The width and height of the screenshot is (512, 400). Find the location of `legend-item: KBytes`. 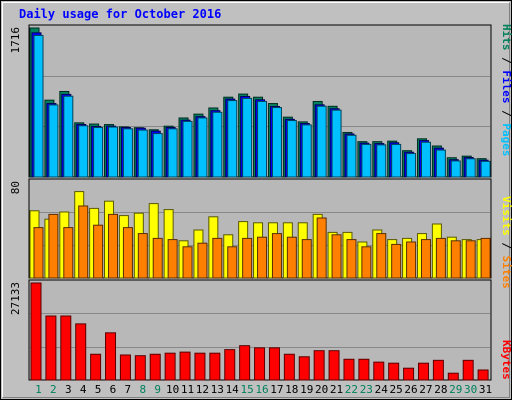

legend-item: KBytes is located at coordinates (506, 360).